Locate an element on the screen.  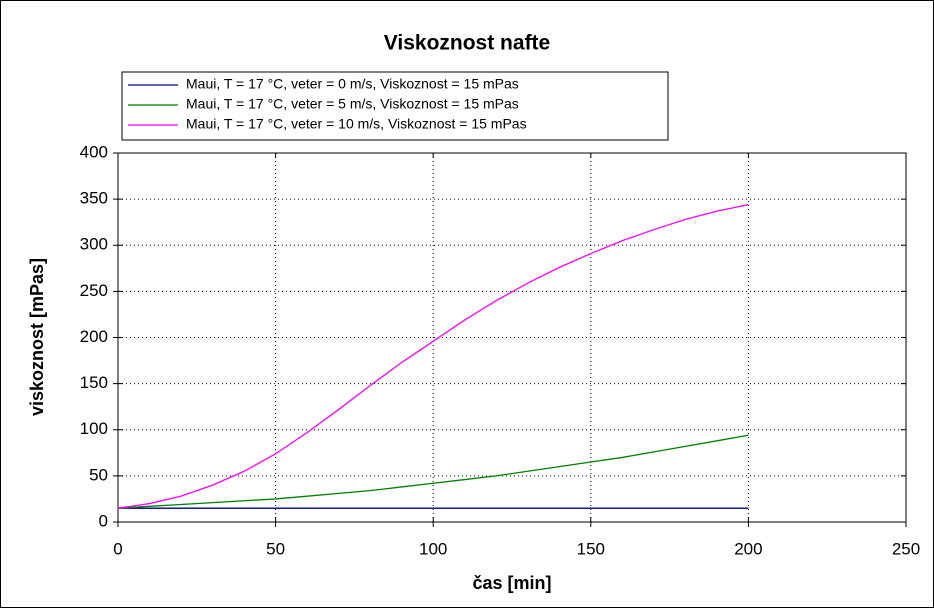
y-tick-label: 350 is located at coordinates (94, 198).